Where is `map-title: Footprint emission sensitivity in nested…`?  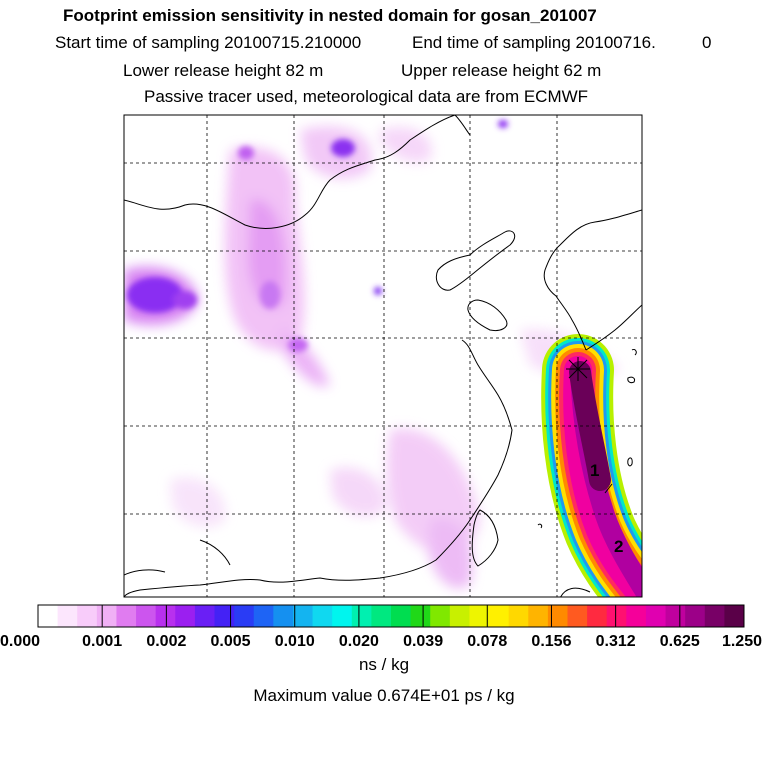
map-title: Footprint emission sensitivity in nested… is located at coordinates (330, 15).